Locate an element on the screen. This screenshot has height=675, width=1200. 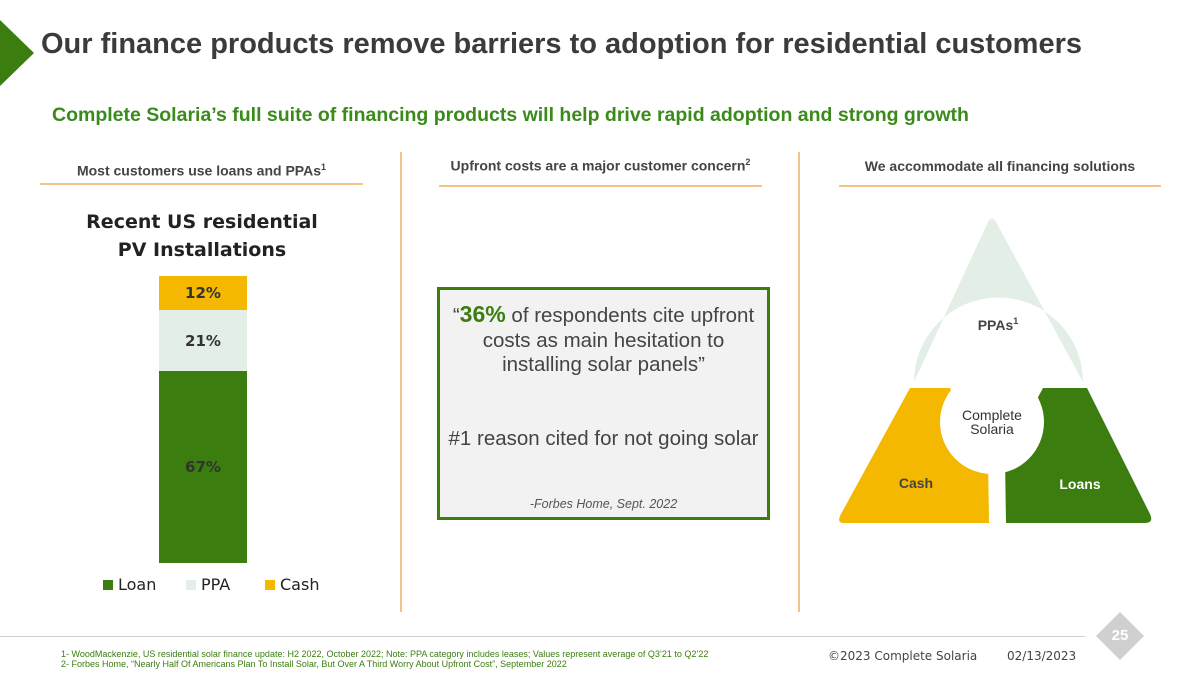
bar-segment-cash: 12% is located at coordinates (203, 293).